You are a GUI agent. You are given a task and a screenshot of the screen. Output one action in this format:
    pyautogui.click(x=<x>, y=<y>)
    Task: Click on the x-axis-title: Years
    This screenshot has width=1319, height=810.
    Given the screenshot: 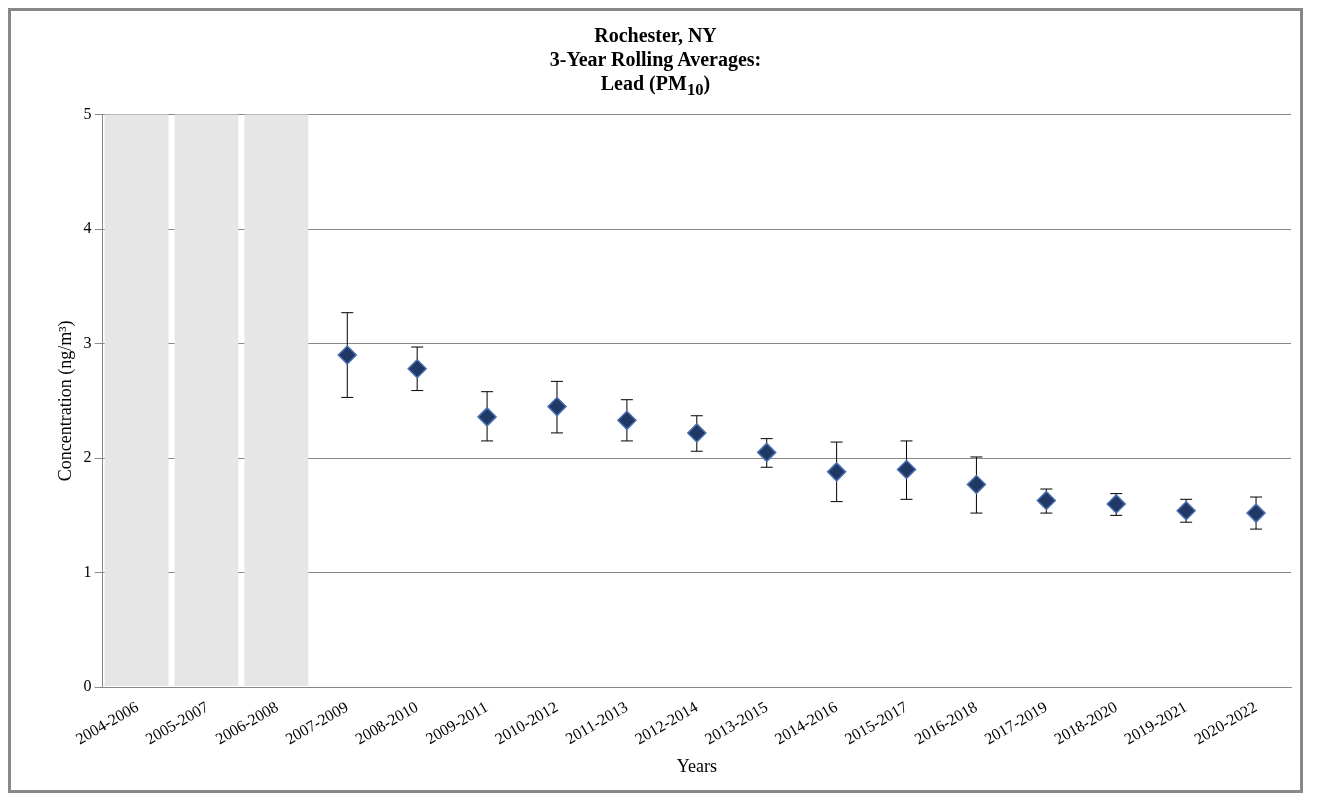 What is the action you would take?
    pyautogui.click(x=696, y=765)
    